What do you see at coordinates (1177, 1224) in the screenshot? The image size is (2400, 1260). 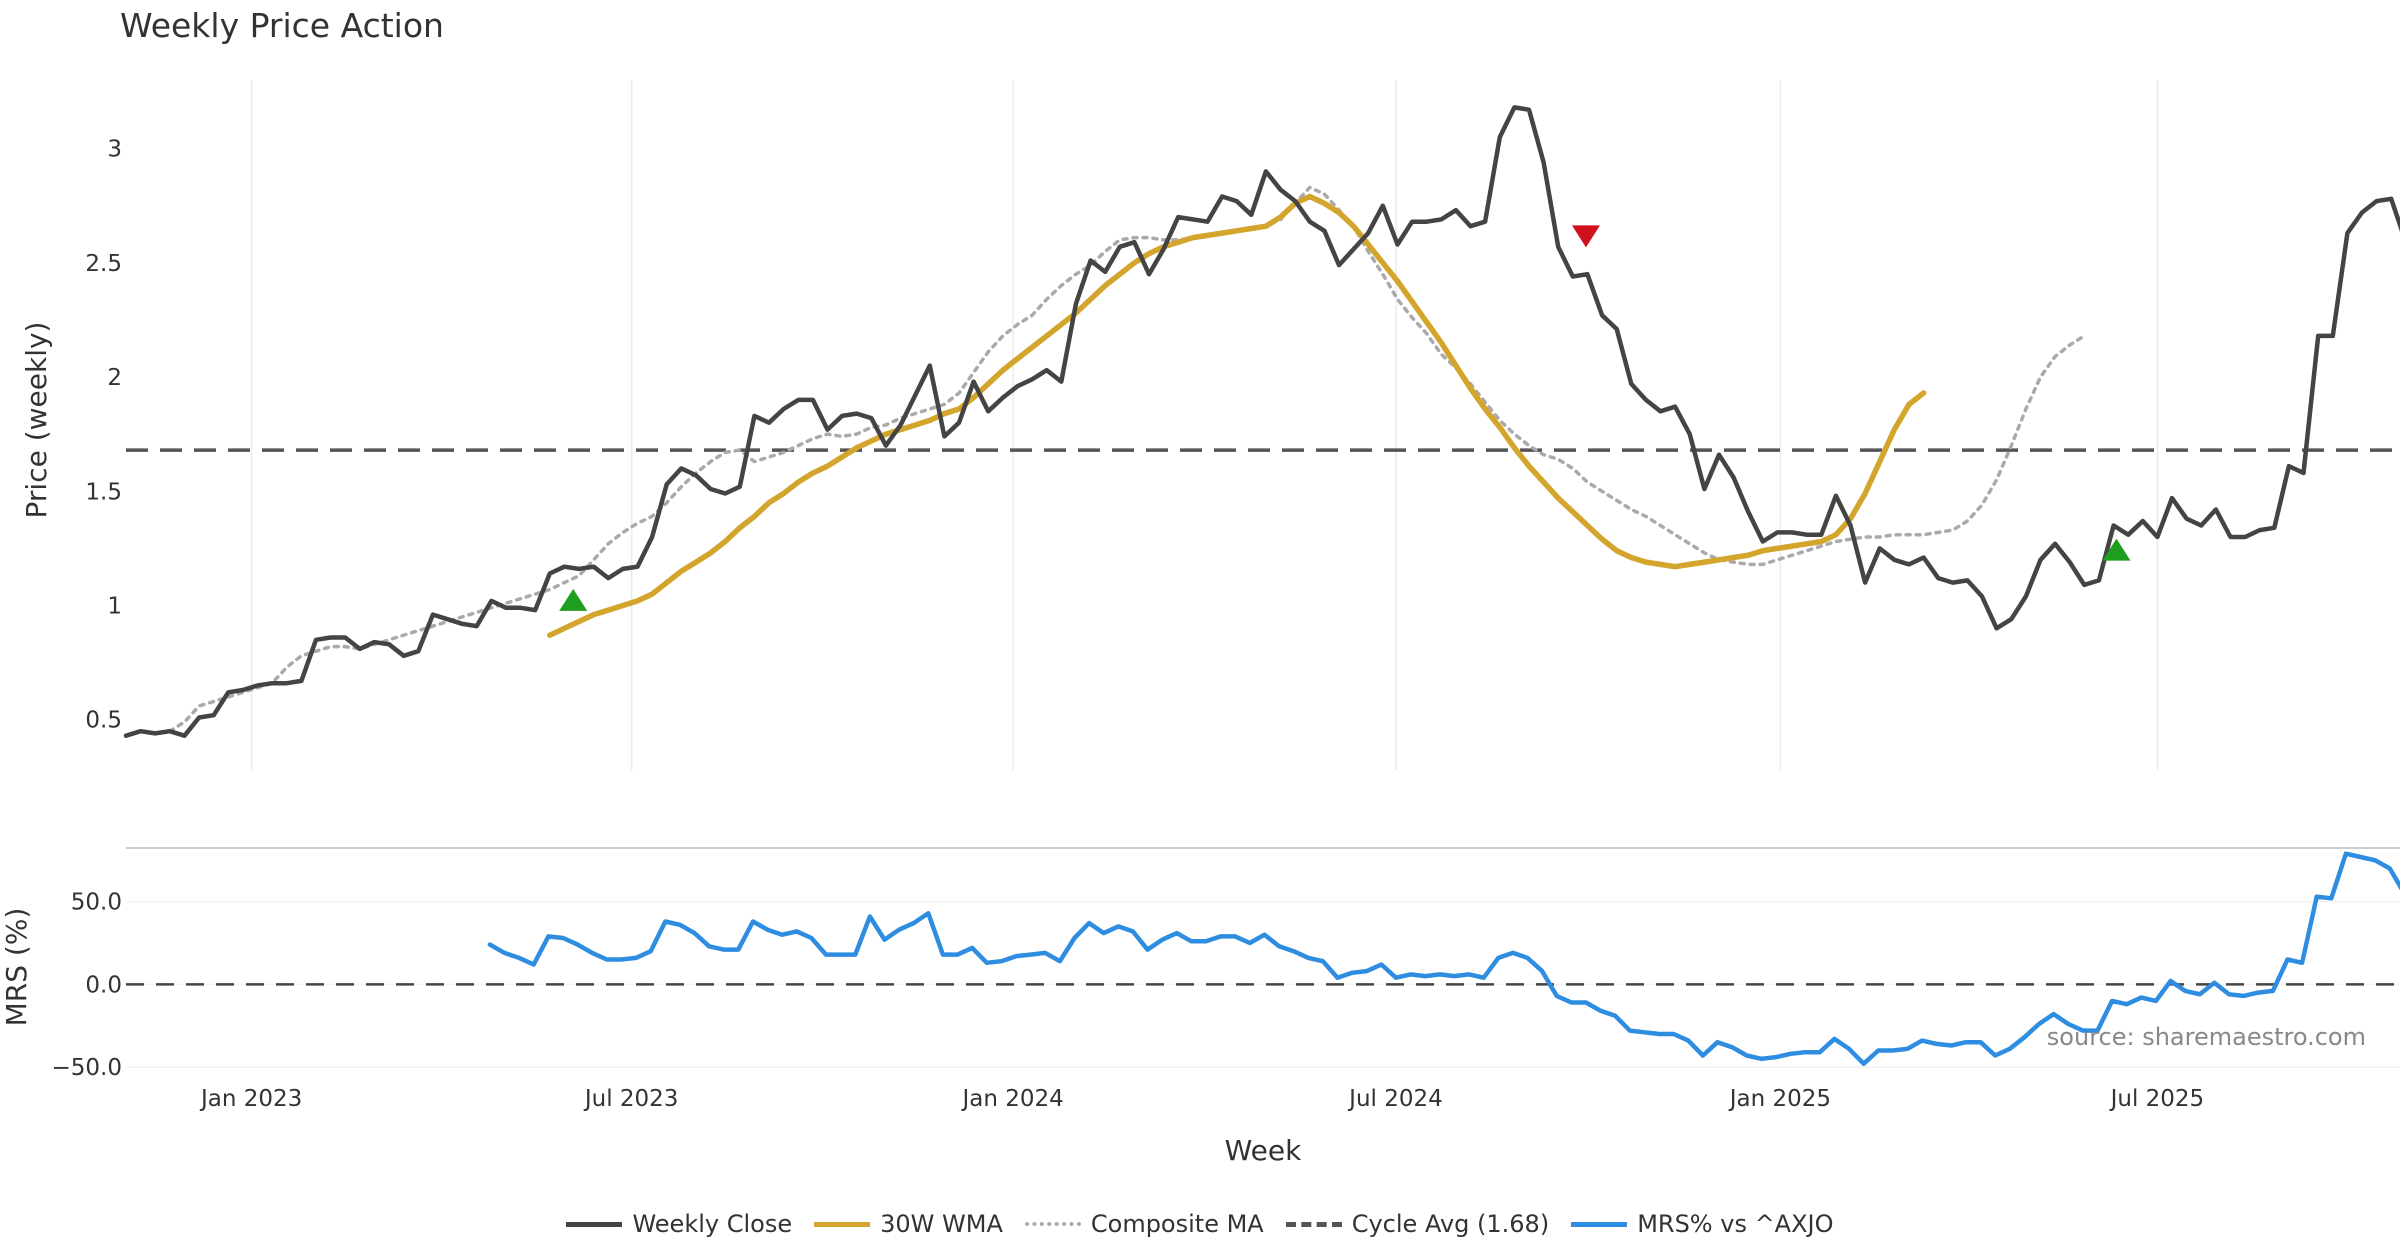 I see `legend-label: Composite MA` at bounding box center [1177, 1224].